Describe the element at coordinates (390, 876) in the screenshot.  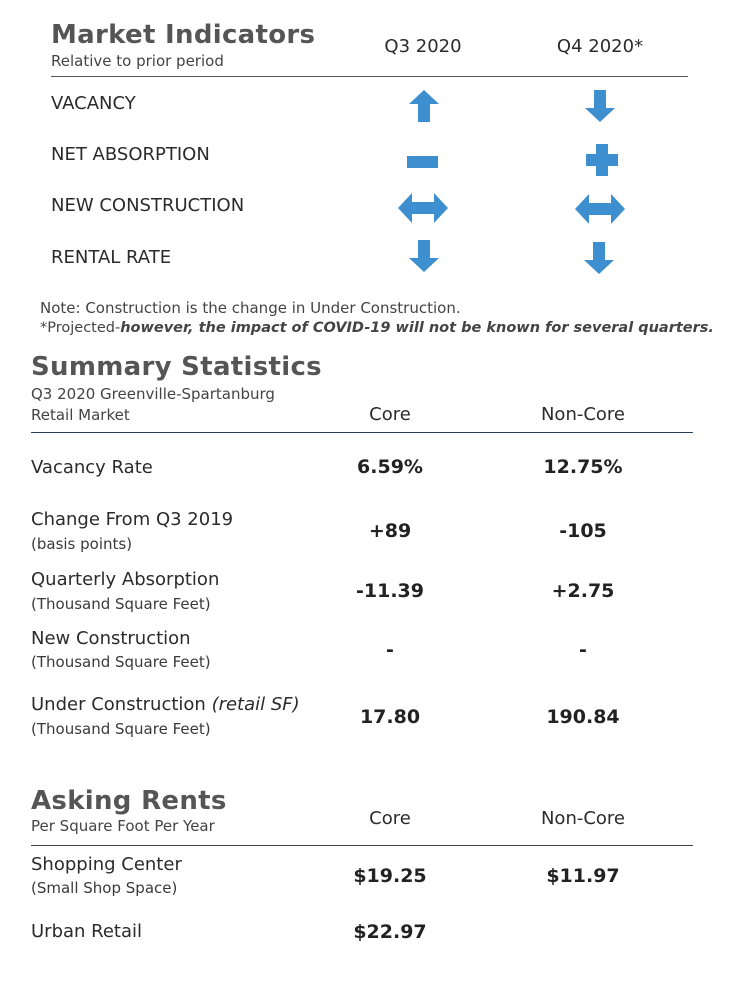
I see `rent-core-shopping-center: $19.25` at that location.